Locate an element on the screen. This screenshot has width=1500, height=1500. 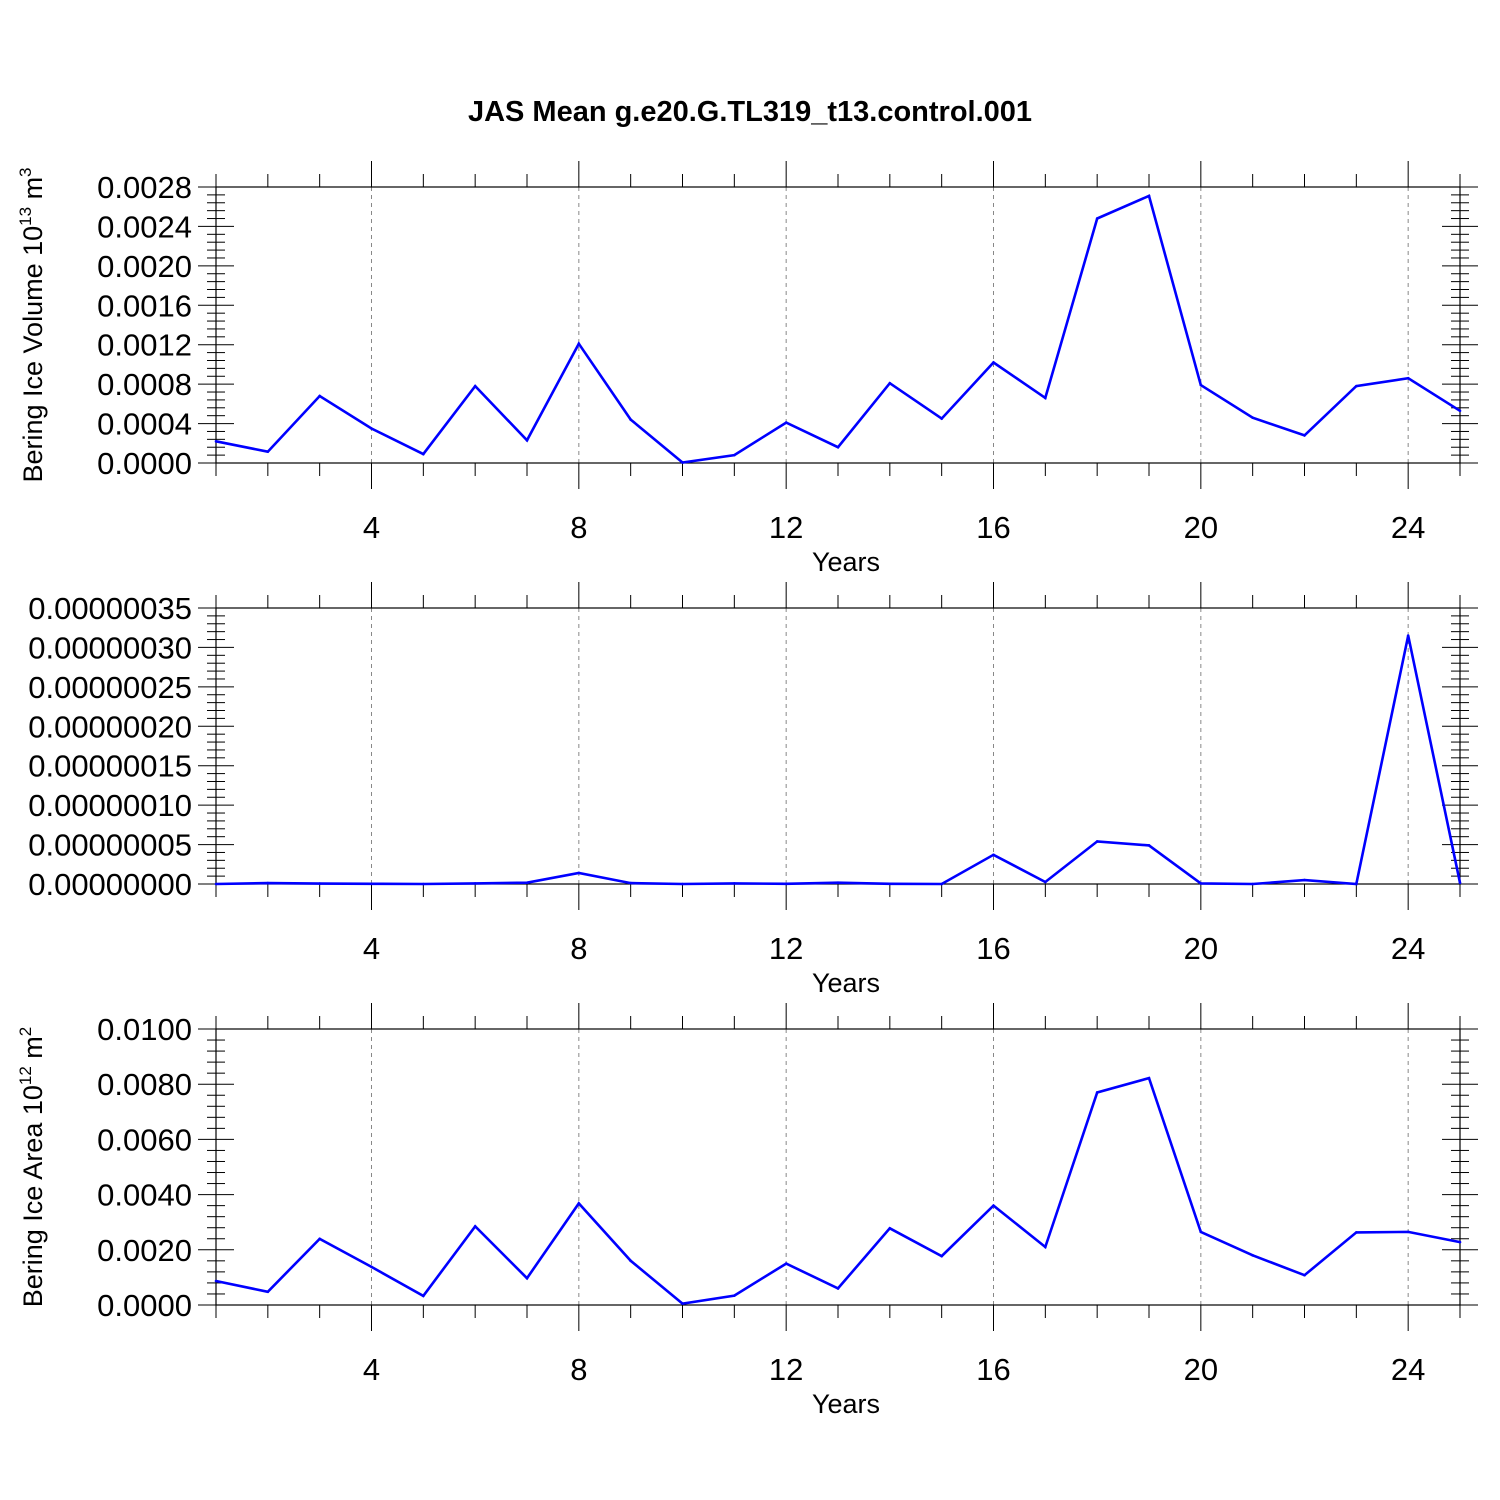
y-axis-label: Bering Ice Area 1012 m2 is located at coordinates (32, 1167).